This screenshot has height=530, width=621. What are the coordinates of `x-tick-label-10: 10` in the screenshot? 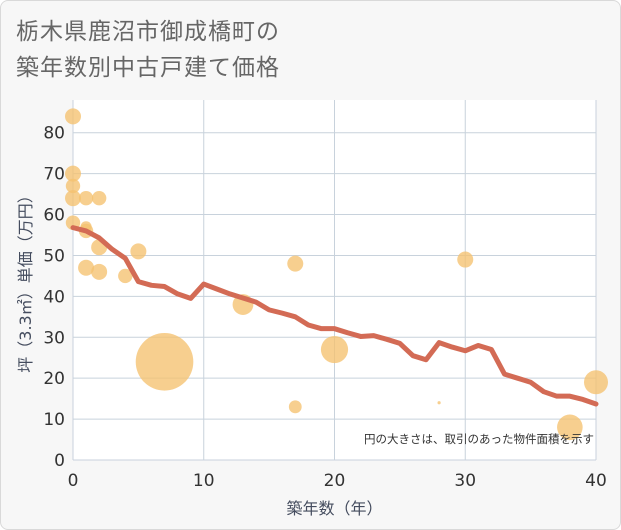 It's located at (204, 481).